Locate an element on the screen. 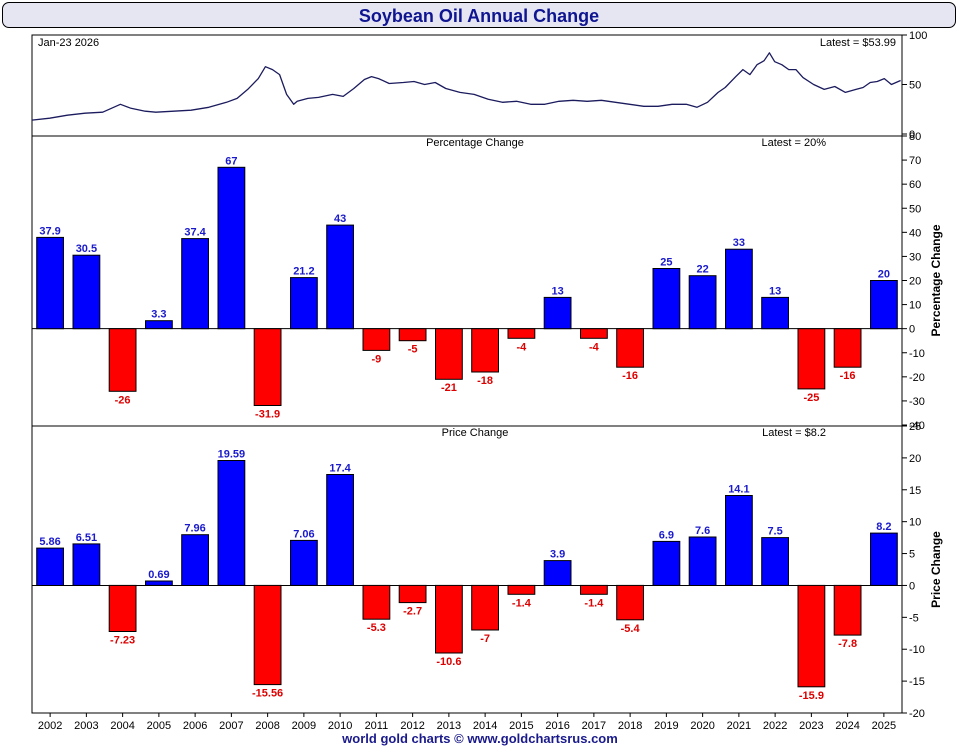 Image resolution: width=960 pixels, height=750 pixels. y-tick-label: 30 is located at coordinates (915, 257).